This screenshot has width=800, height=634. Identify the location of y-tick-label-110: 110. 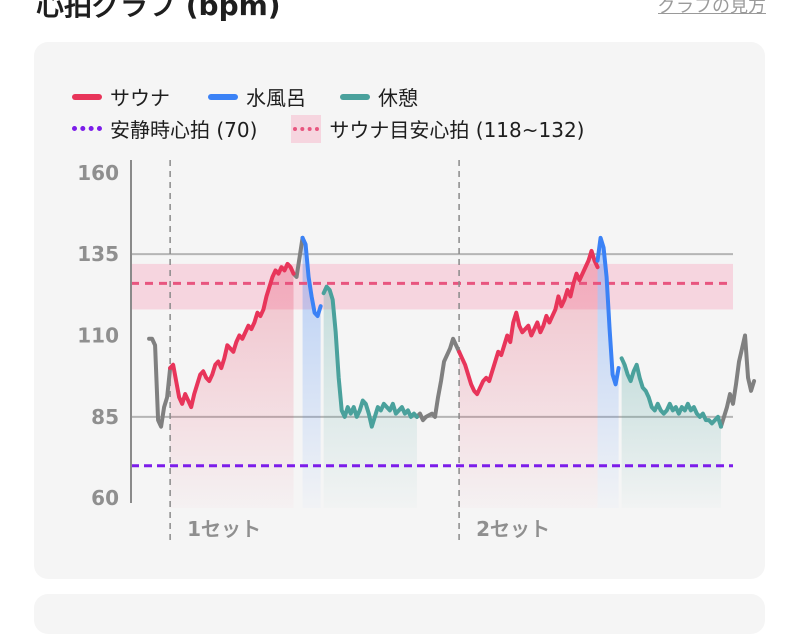
(98, 336).